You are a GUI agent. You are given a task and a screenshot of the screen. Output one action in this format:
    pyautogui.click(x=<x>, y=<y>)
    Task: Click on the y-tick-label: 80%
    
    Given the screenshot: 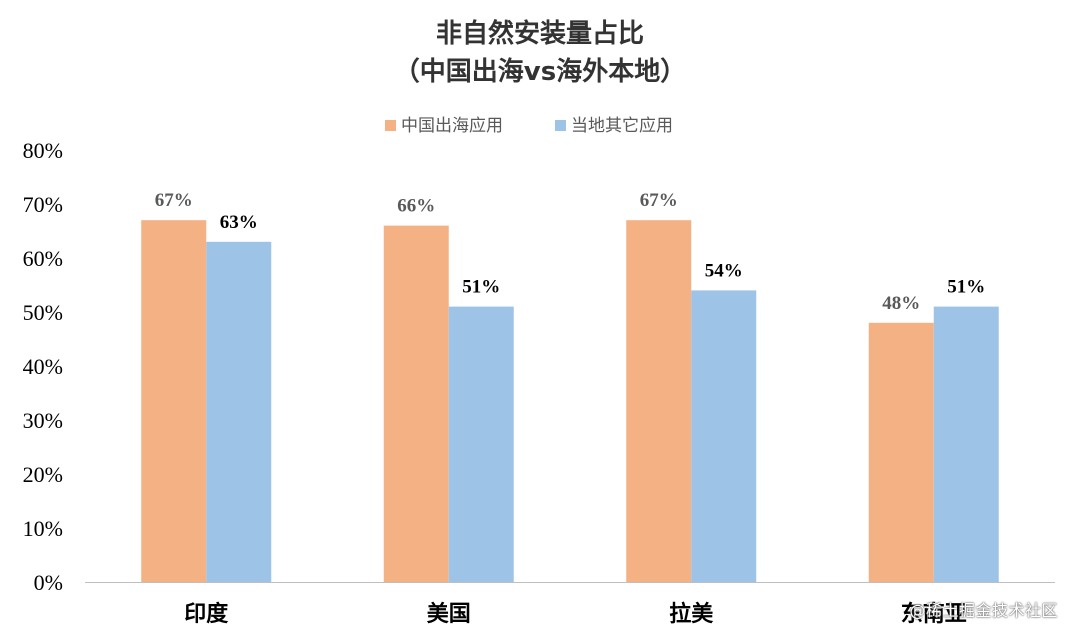 What is the action you would take?
    pyautogui.click(x=43, y=150)
    